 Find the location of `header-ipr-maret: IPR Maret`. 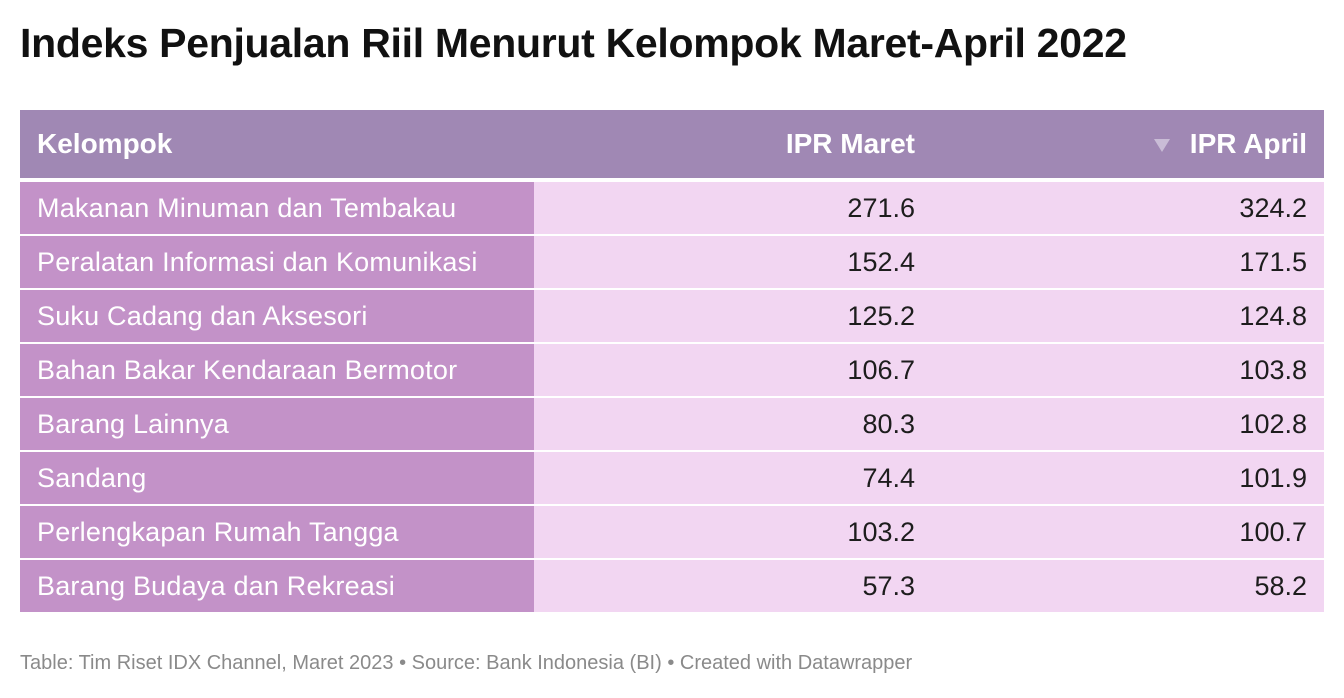

header-ipr-maret: IPR Maret is located at coordinates (850, 143).